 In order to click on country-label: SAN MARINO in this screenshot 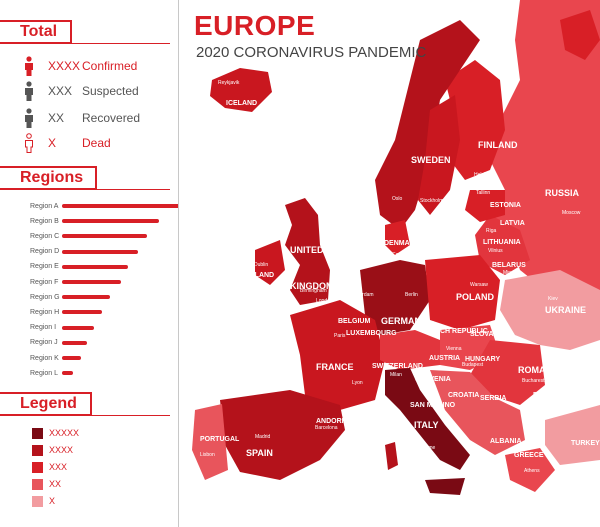, I will do `click(433, 405)`.